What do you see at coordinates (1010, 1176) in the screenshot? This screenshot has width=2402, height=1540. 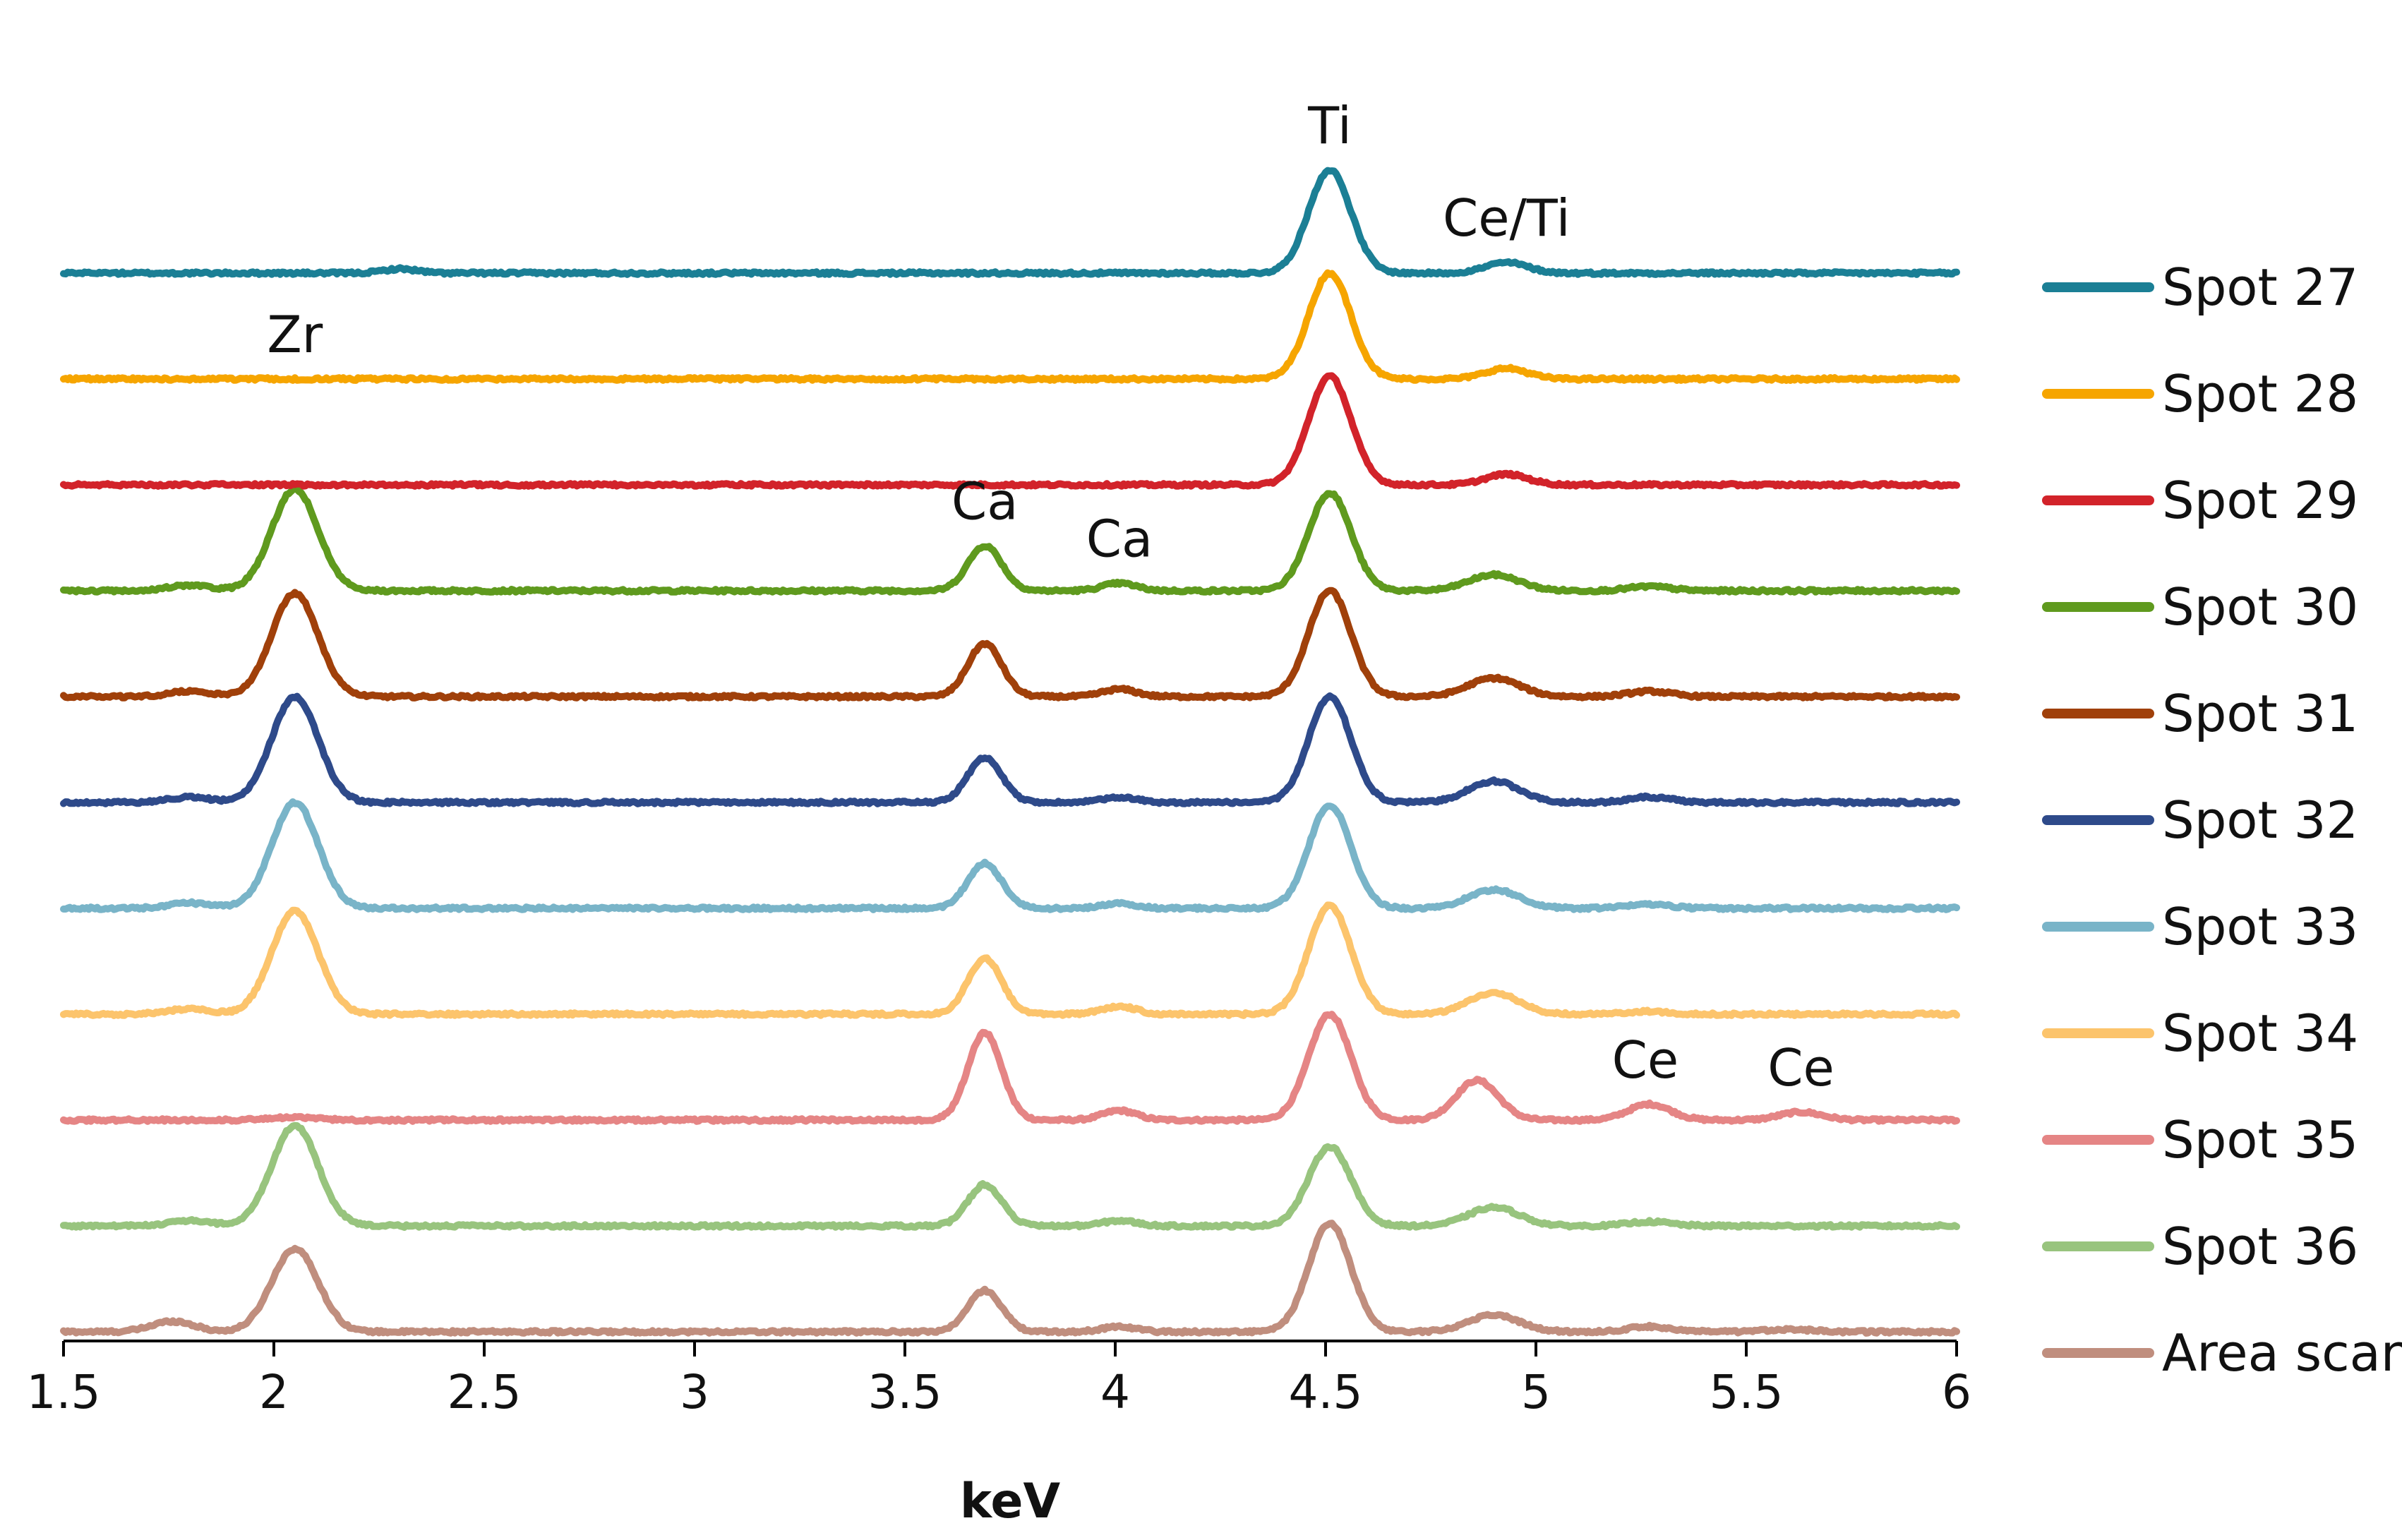 I see `series-spot-36-line` at bounding box center [1010, 1176].